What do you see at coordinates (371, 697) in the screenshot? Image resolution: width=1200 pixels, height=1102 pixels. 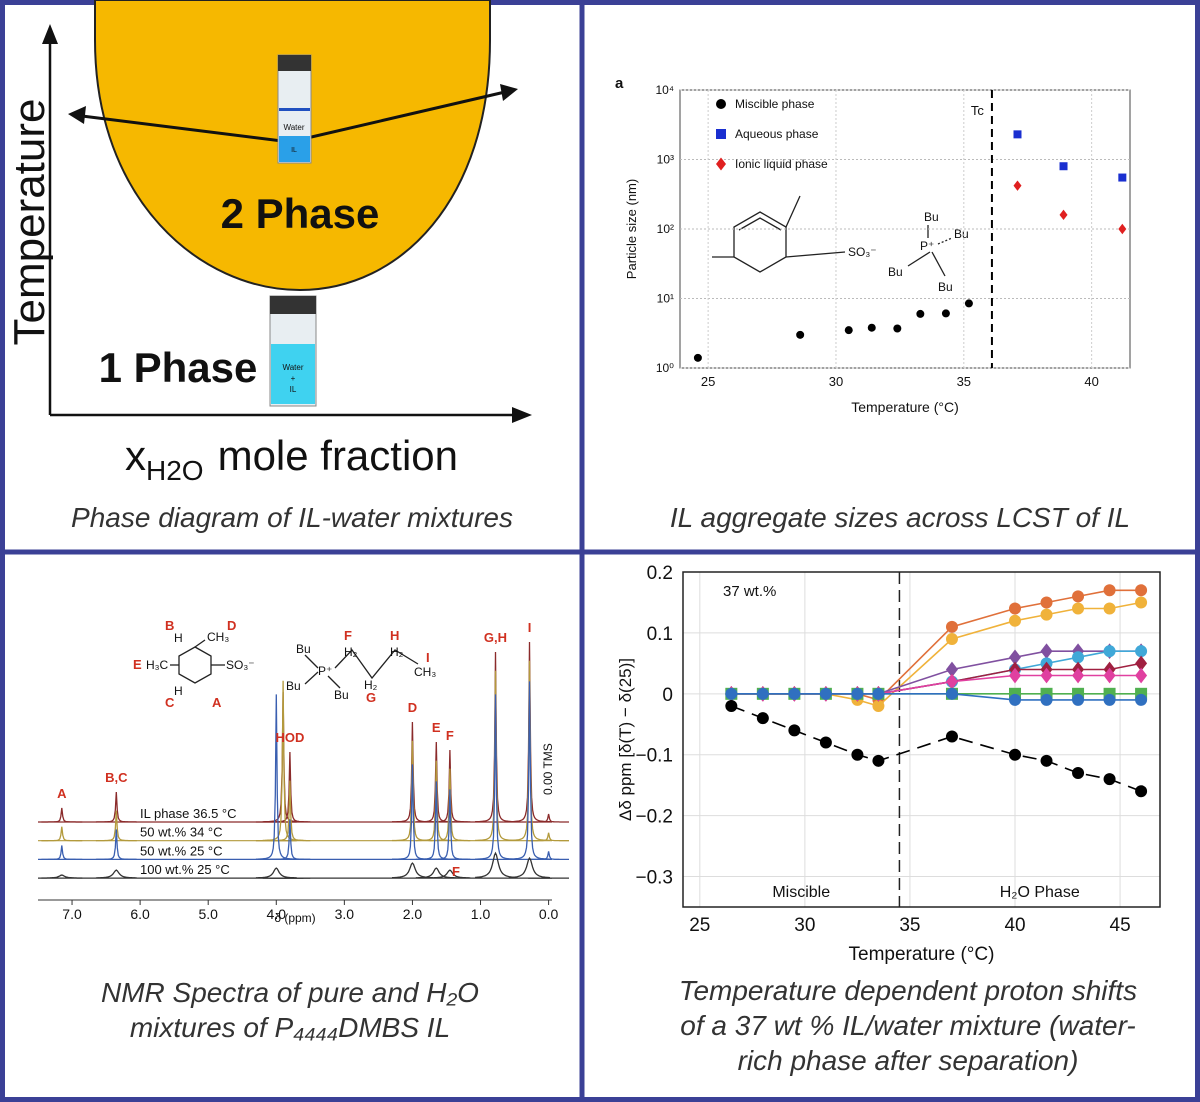 I see `structure-label: G` at bounding box center [371, 697].